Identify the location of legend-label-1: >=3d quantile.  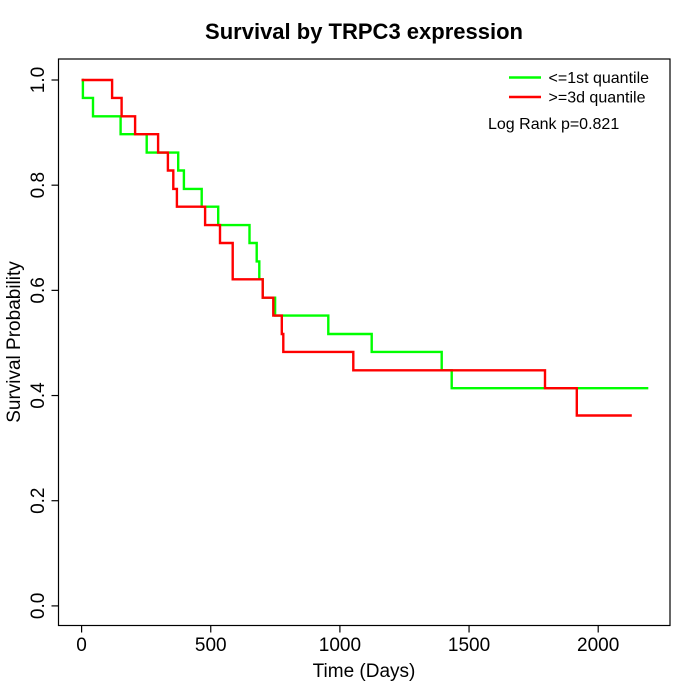
(597, 98).